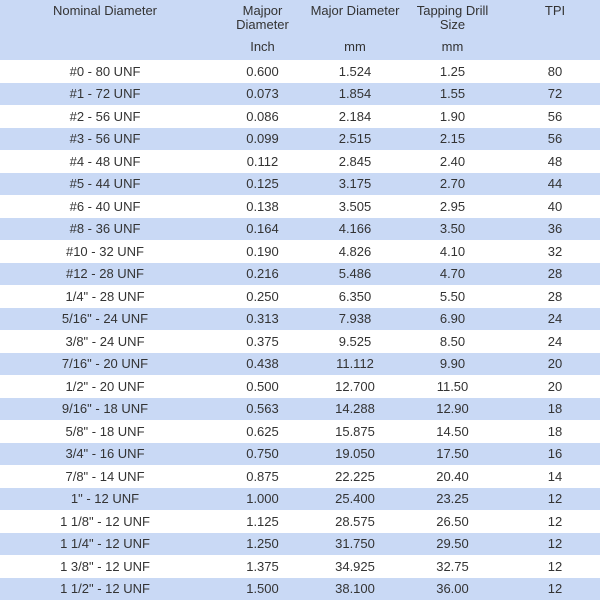 The width and height of the screenshot is (600, 600). I want to click on table-cell: 16, so click(555, 454).